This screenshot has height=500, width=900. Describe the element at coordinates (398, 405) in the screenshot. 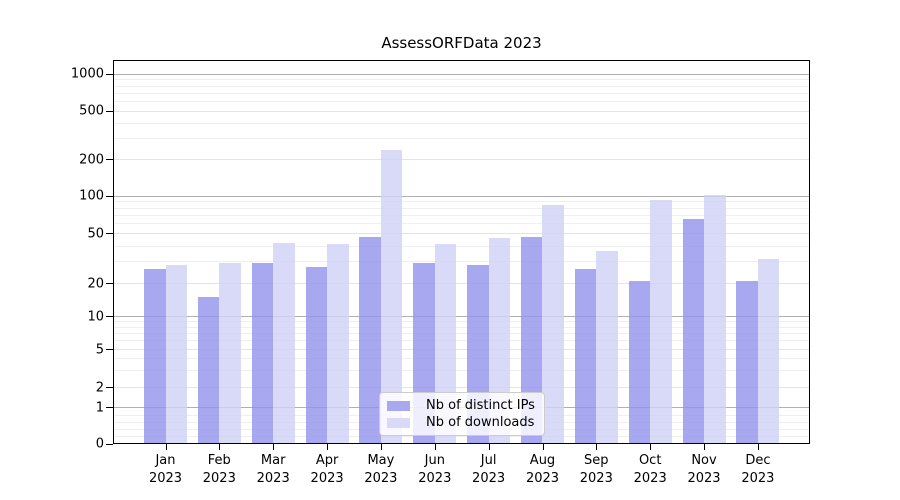

I see `legend-swatch-distinct-ips` at that location.